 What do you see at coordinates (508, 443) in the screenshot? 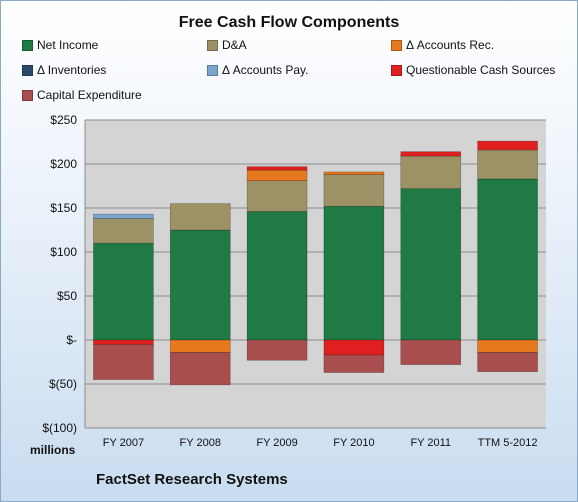
I see `x-tick-label: TTM 5-2012` at bounding box center [508, 443].